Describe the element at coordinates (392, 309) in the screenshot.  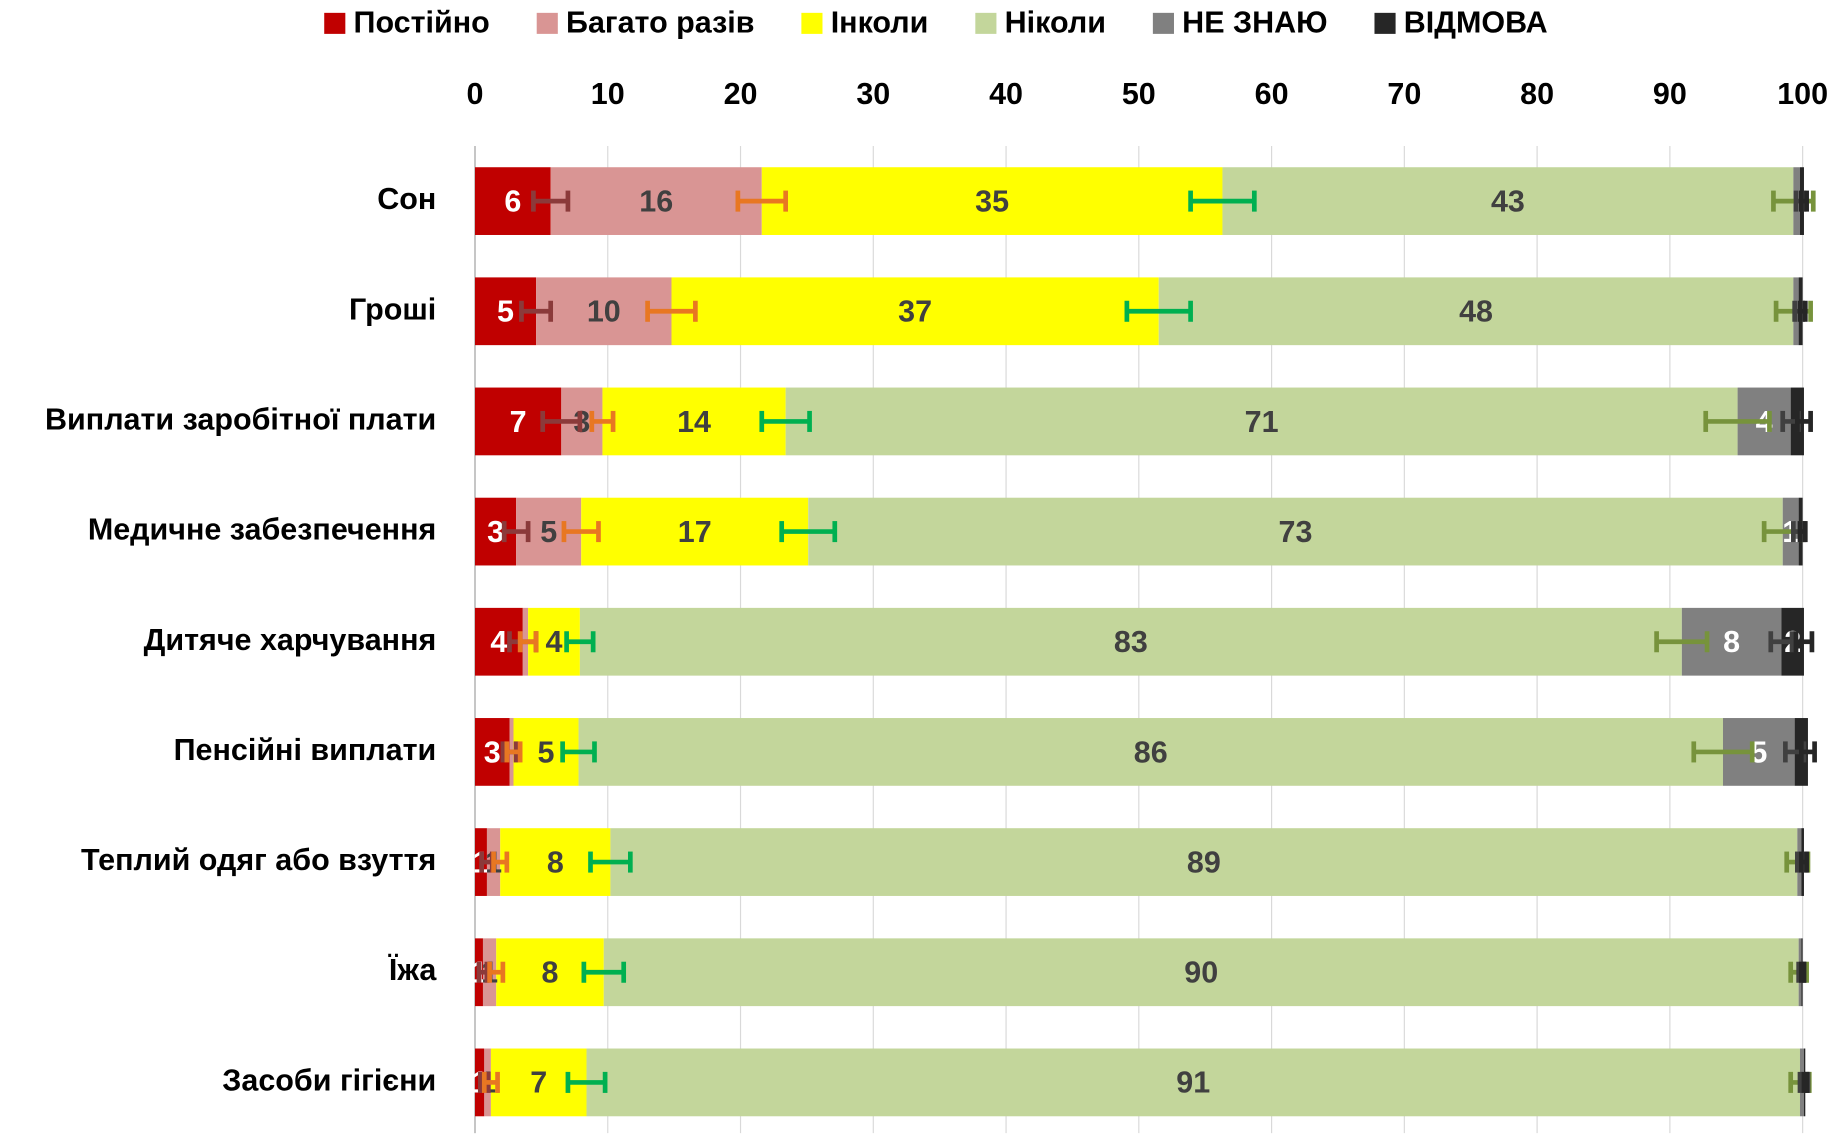
I see `category-label: Гроші` at that location.